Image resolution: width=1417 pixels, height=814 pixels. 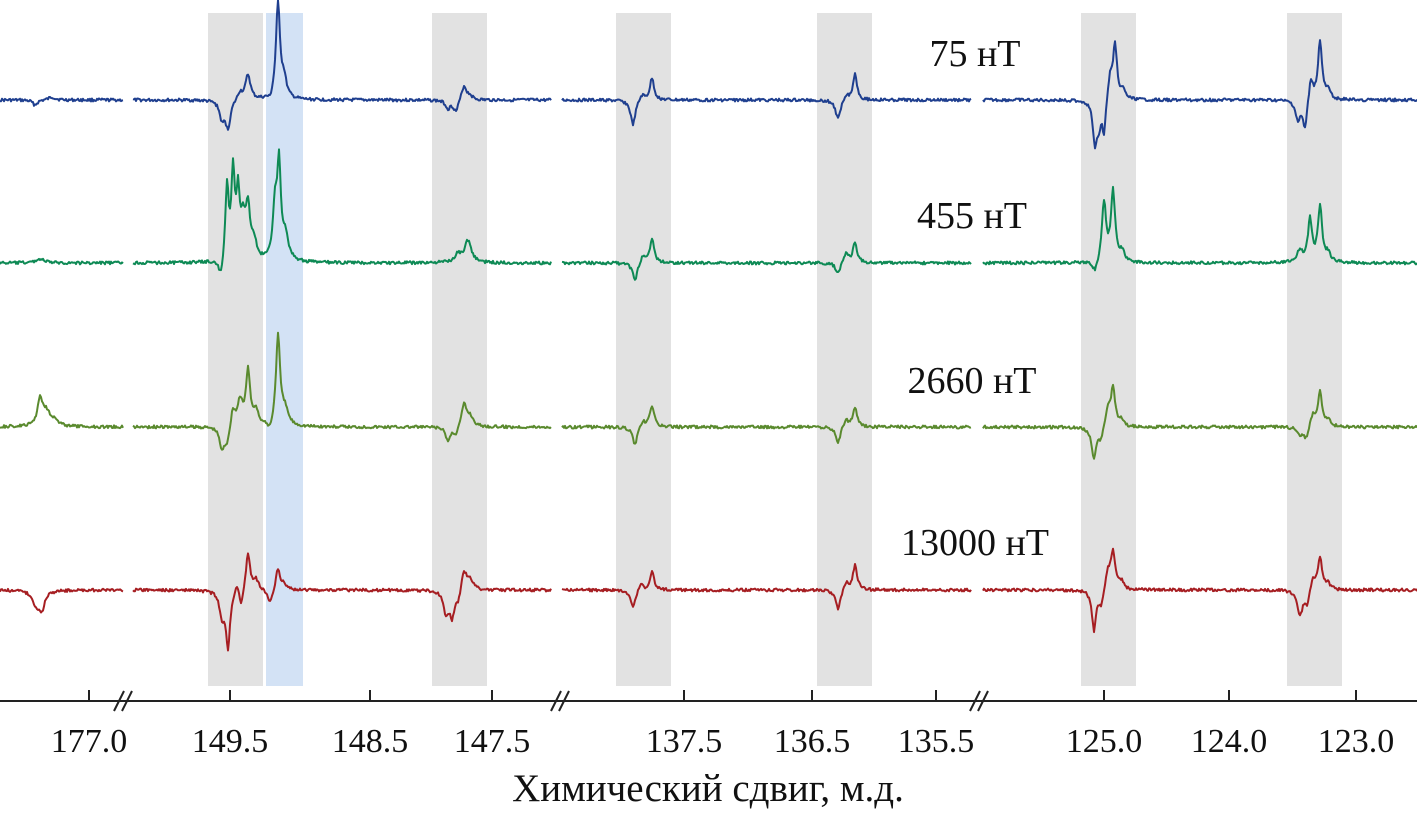 What do you see at coordinates (492, 741) in the screenshot?
I see `tick-label-147.5: 147.5` at bounding box center [492, 741].